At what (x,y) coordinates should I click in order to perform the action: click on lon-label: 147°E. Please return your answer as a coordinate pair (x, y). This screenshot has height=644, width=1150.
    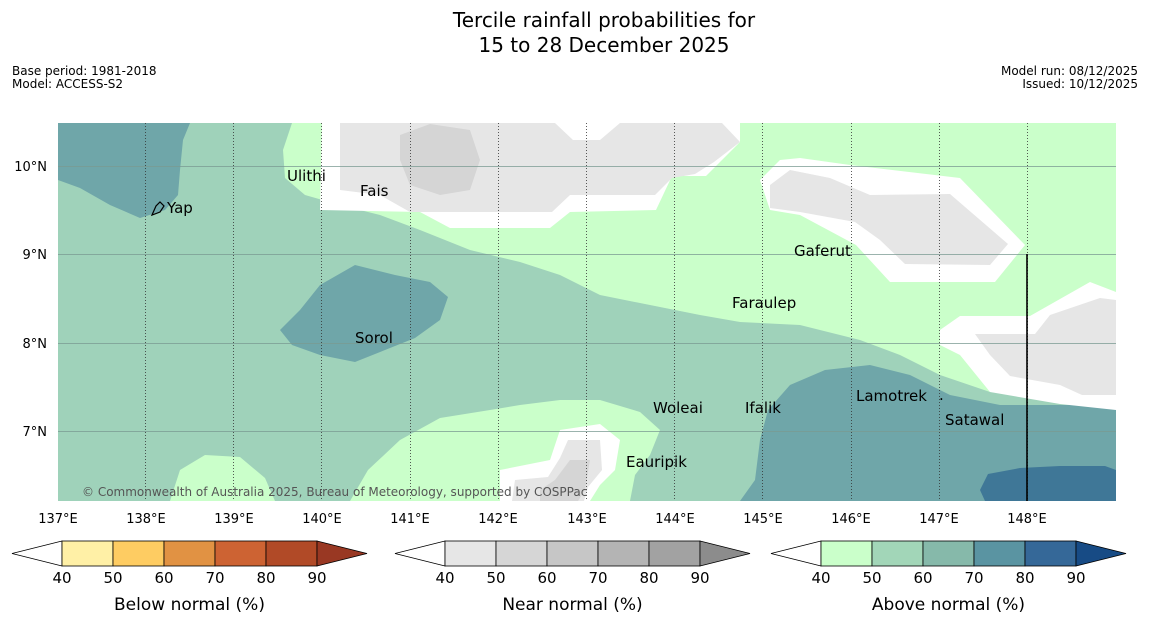
    Looking at the image, I should click on (939, 519).